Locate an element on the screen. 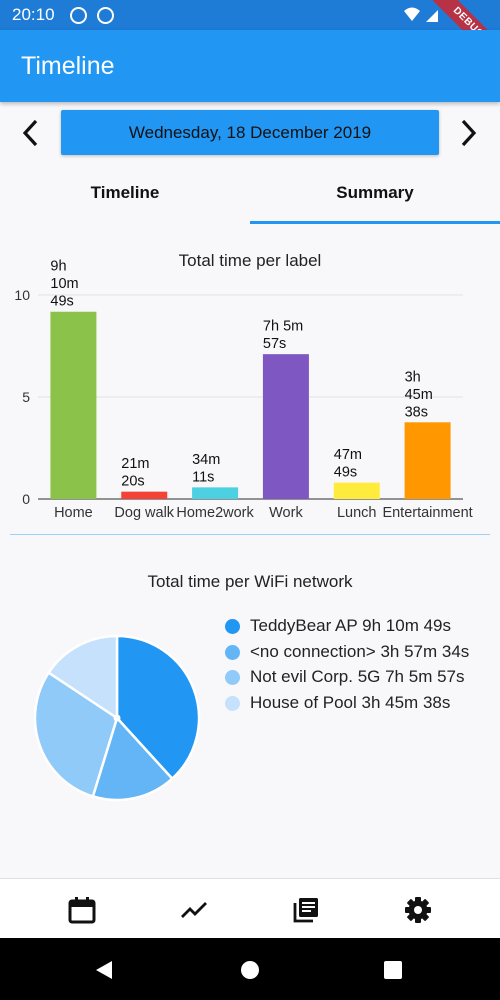 The height and width of the screenshot is (1000, 500). chevron-right-icon is located at coordinates (468, 133).